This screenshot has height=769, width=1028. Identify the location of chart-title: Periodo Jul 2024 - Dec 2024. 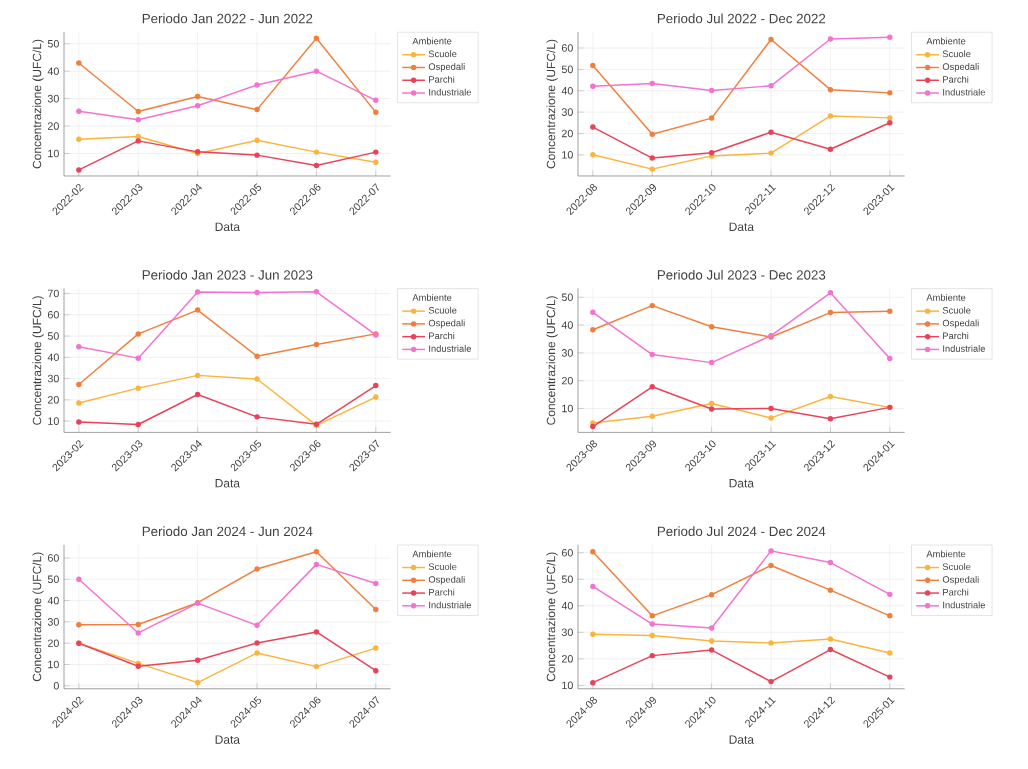
(741, 531).